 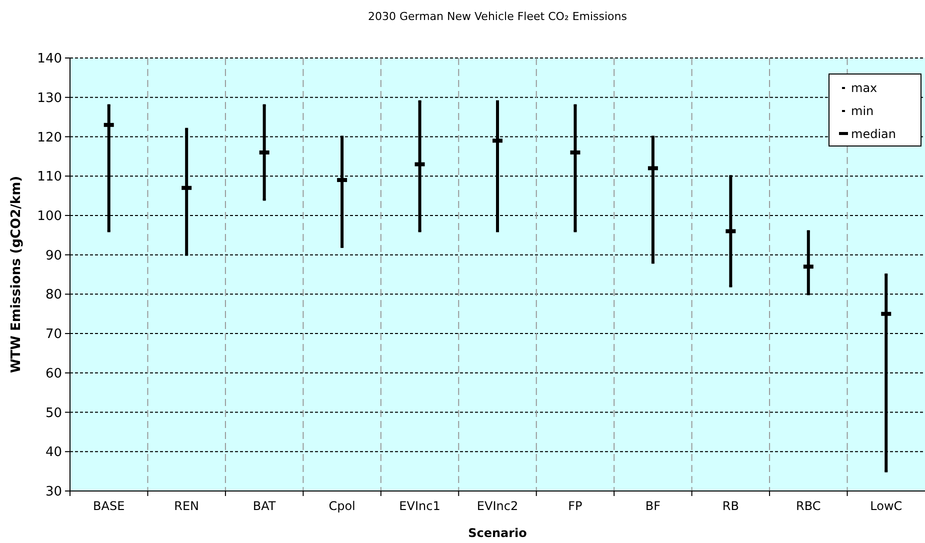 I want to click on y-tick-label: 50, so click(x=53, y=413).